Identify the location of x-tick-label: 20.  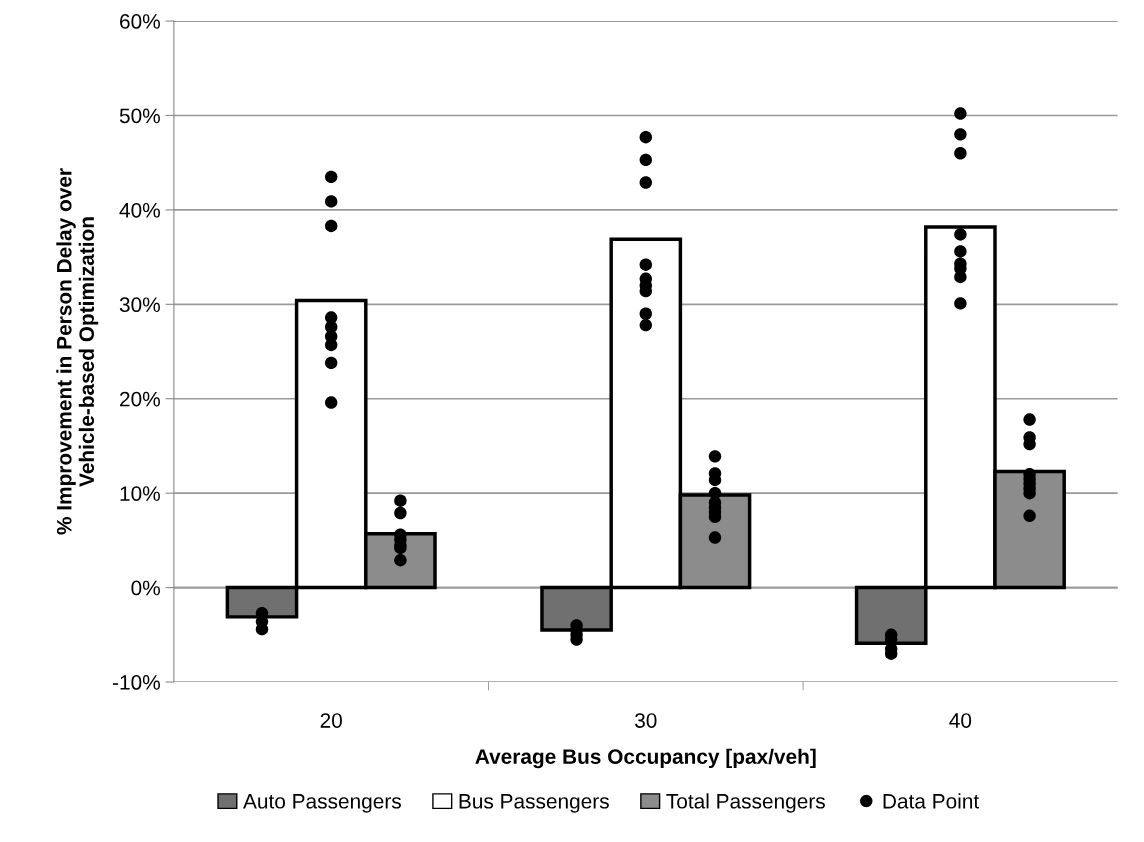
(331, 720).